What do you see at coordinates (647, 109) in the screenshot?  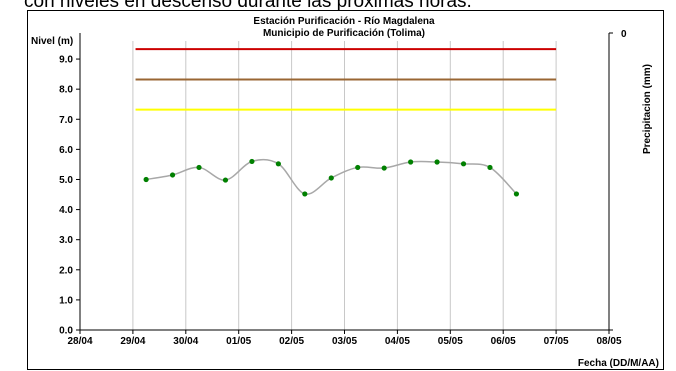 I see `y2-axis-label: Precipitacion (mm)` at bounding box center [647, 109].